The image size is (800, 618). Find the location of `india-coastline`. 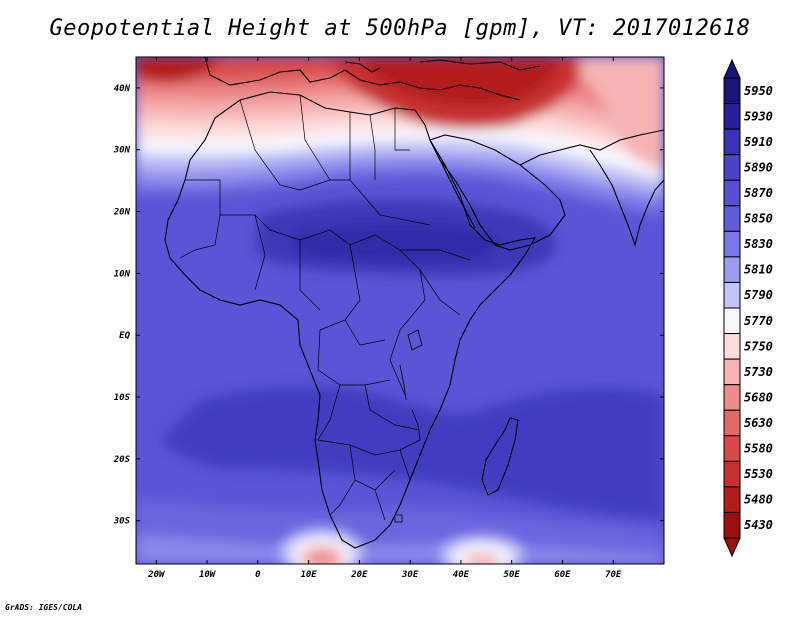

india-coastline is located at coordinates (626, 198).